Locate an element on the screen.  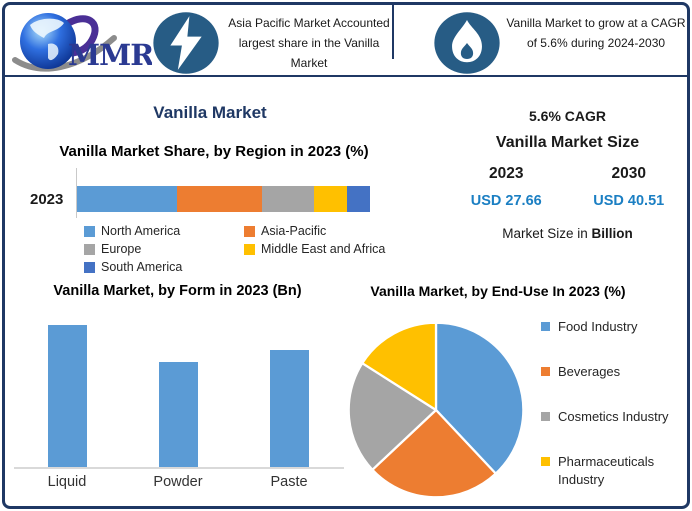
legend-item: Middle East and Africa is located at coordinates (325, 249).